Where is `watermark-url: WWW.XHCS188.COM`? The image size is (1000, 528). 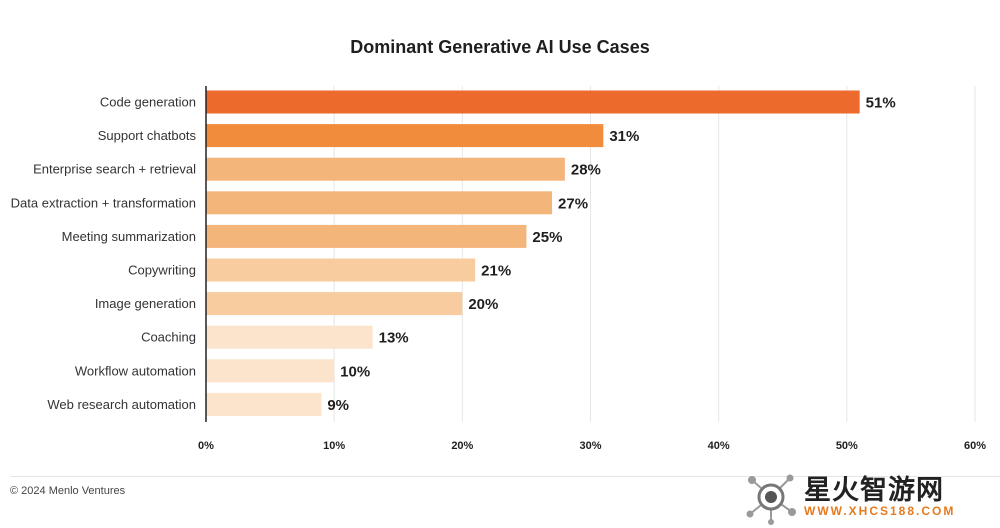 watermark-url: WWW.XHCS188.COM is located at coordinates (880, 511).